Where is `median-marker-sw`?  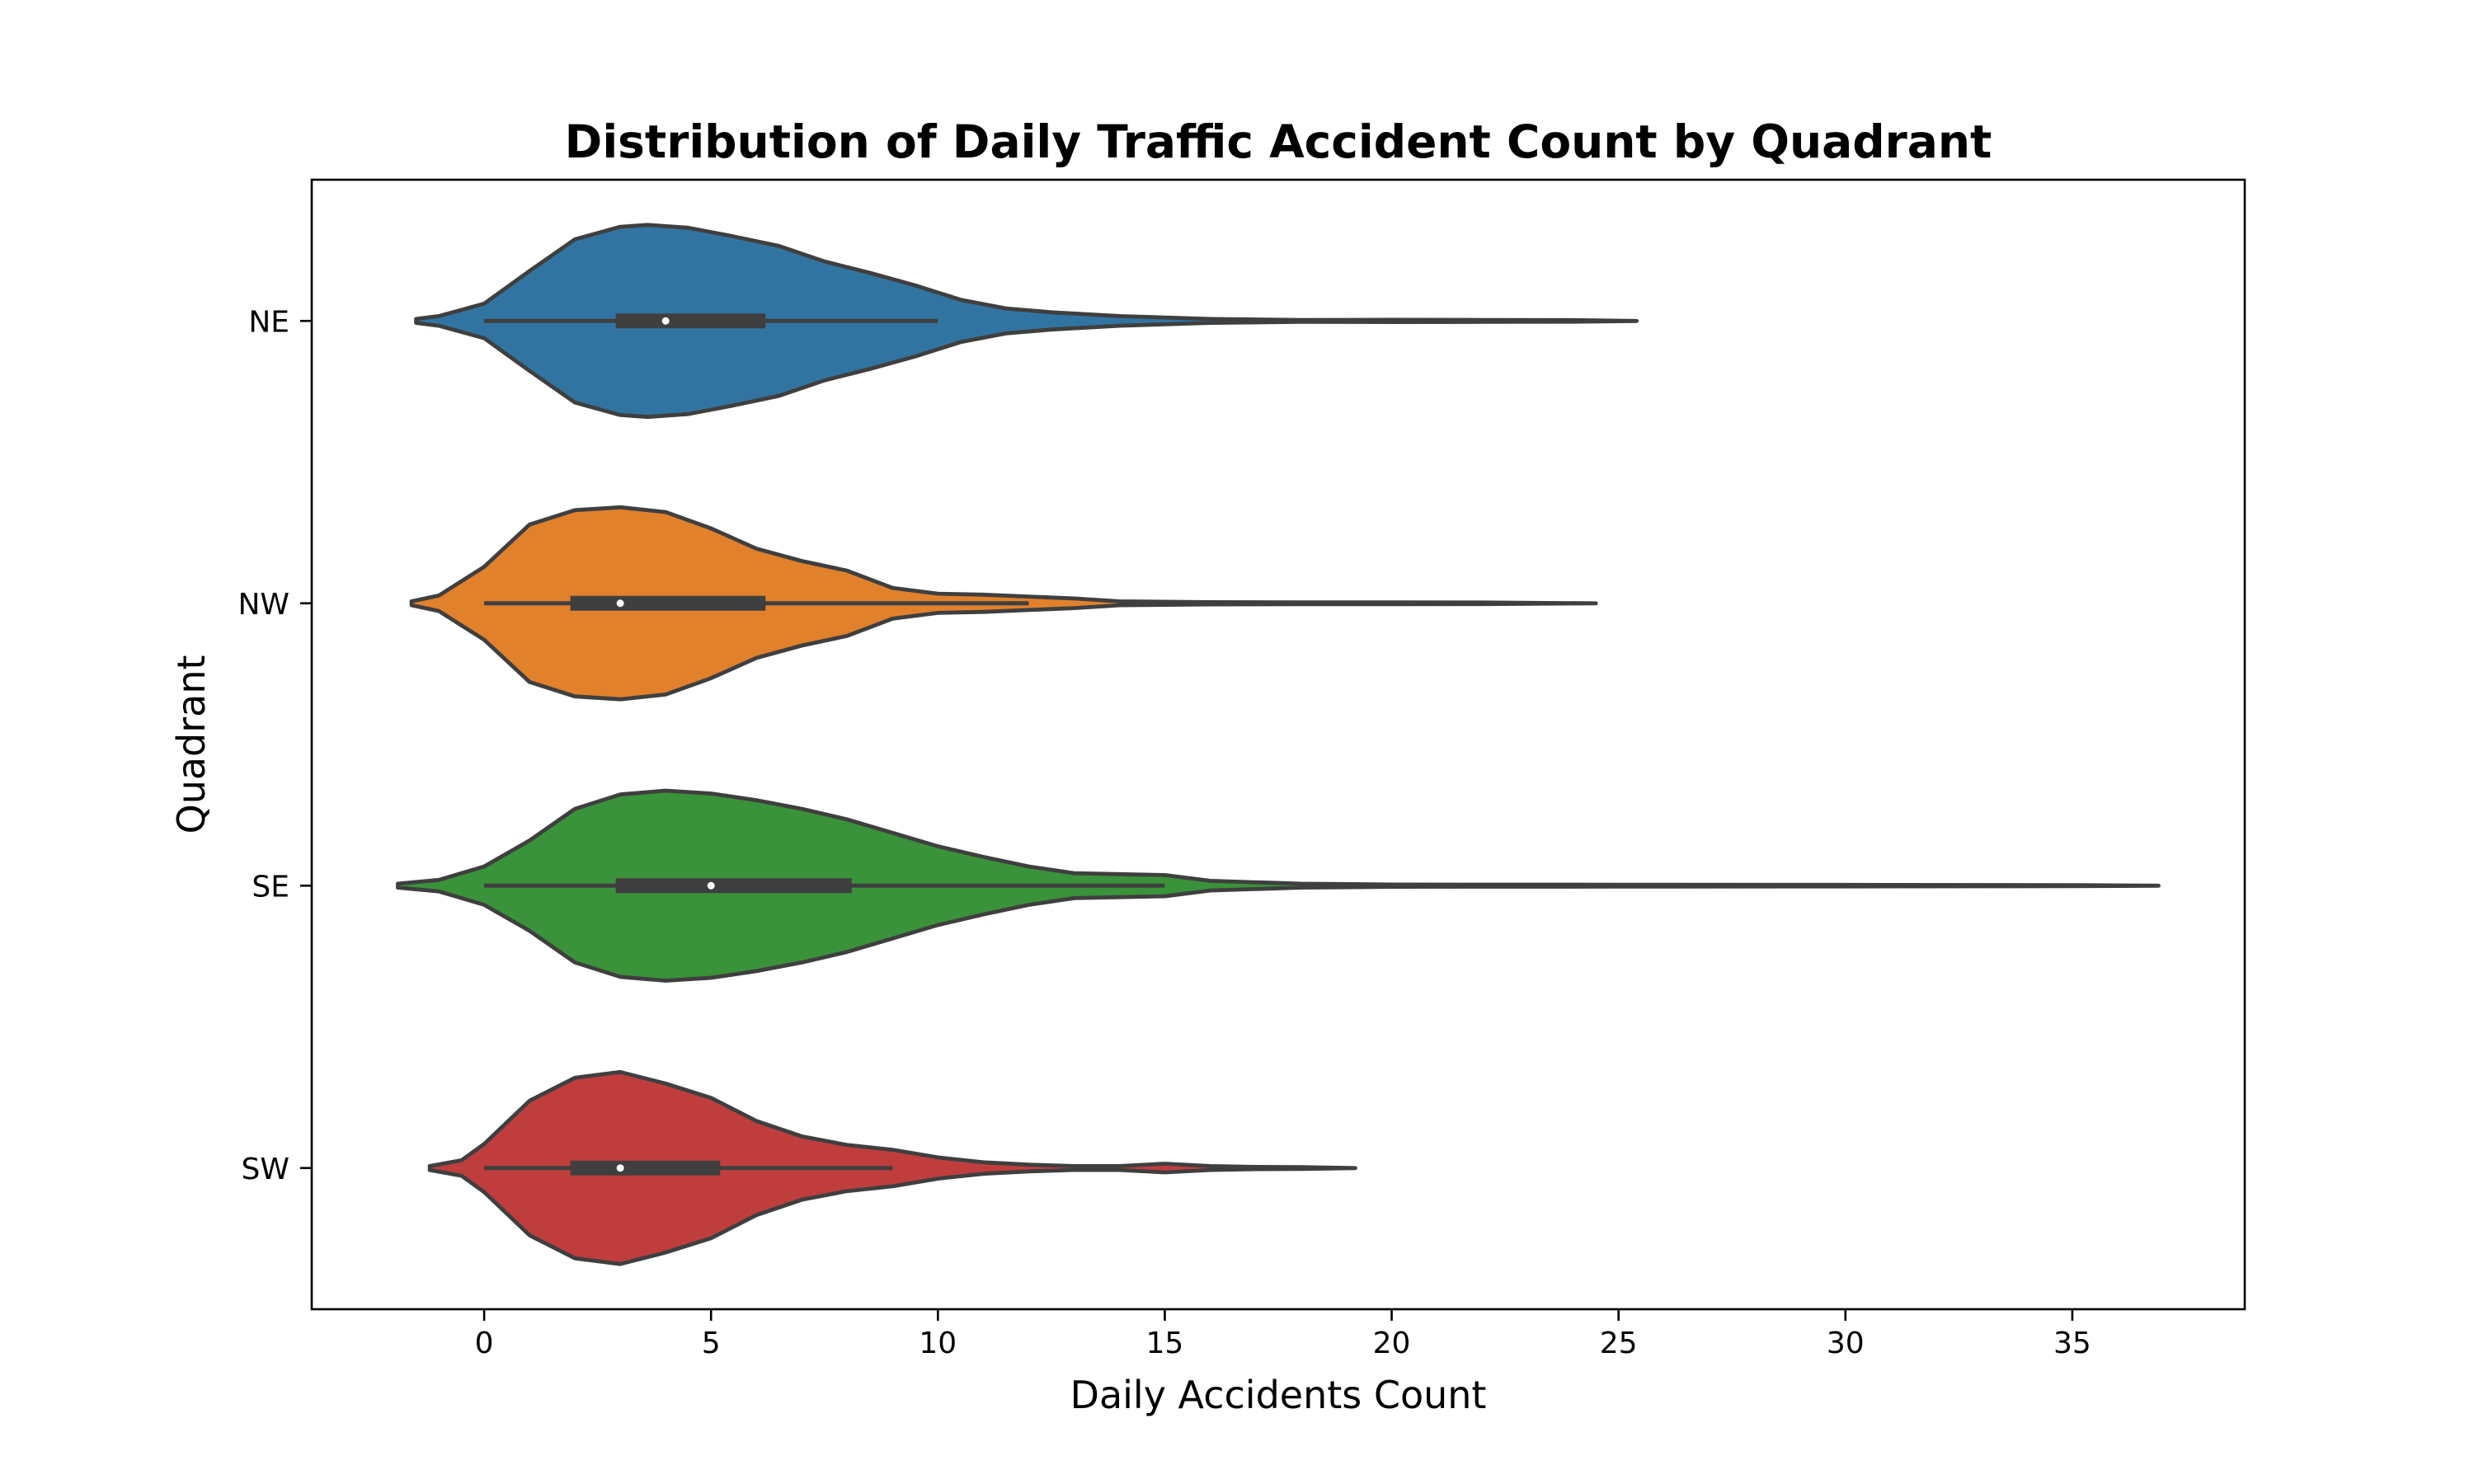
median-marker-sw is located at coordinates (620, 1168).